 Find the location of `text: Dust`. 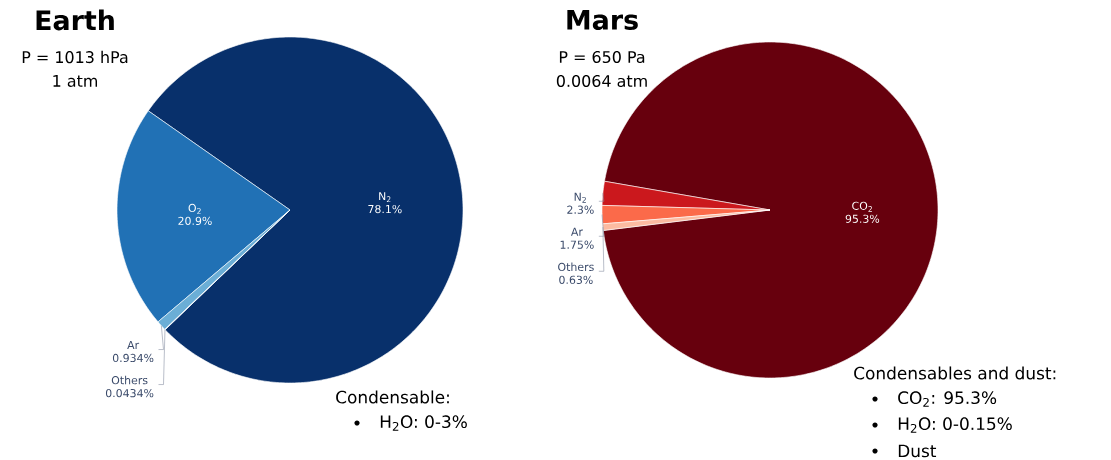

text: Dust is located at coordinates (917, 451).